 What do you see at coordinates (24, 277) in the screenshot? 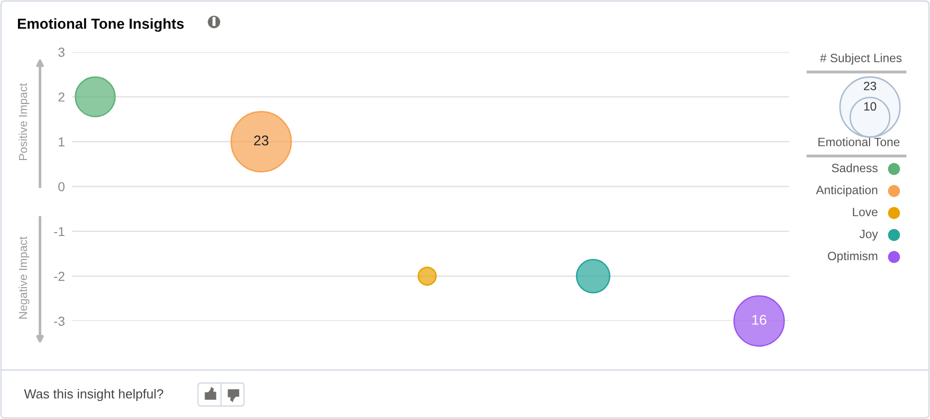
I see `text: Negative Impact` at bounding box center [24, 277].